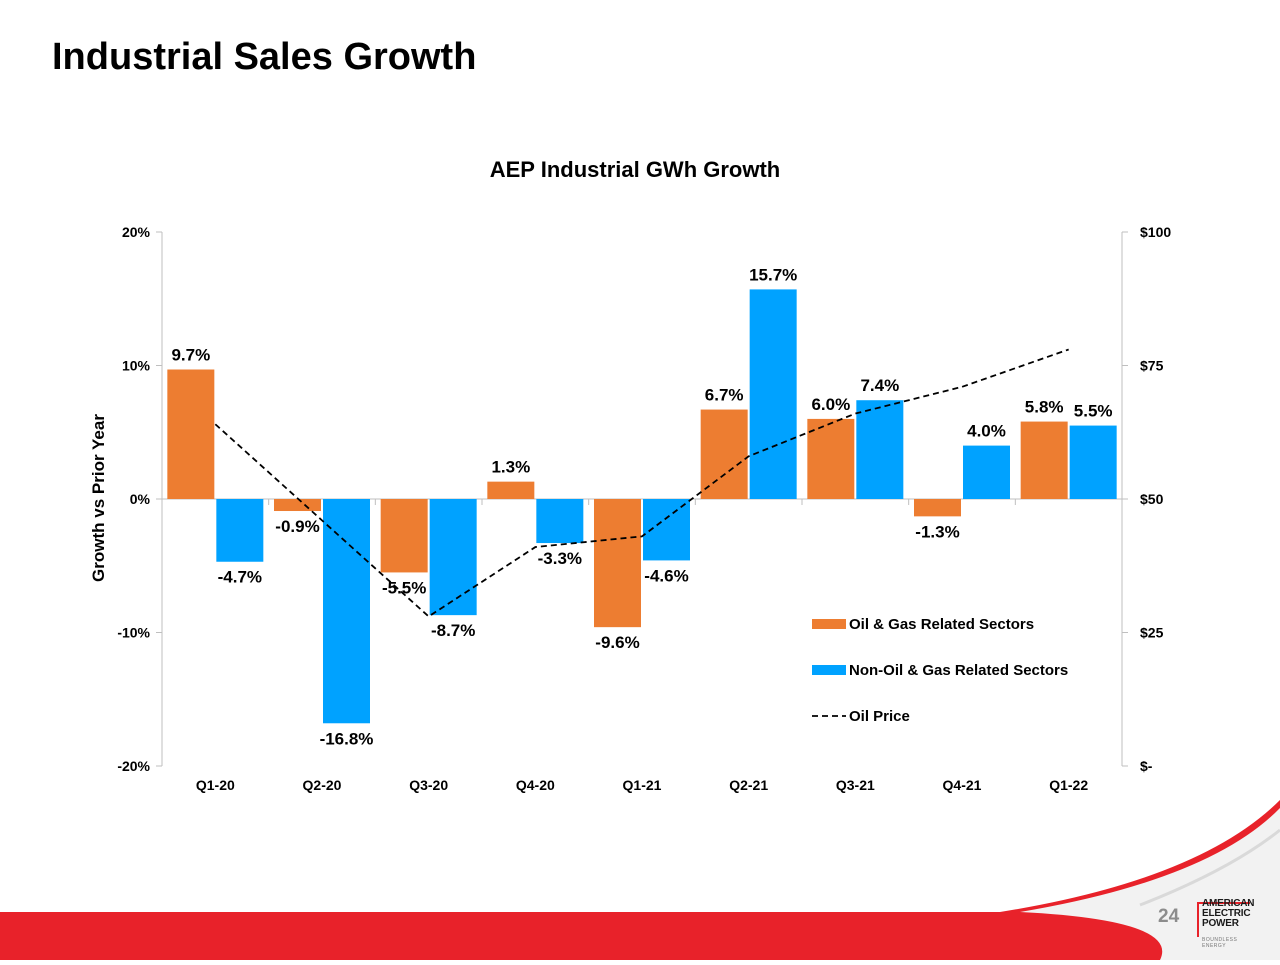 This screenshot has height=965, width=1280. What do you see at coordinates (1068, 785) in the screenshot?
I see `x-tick-label: Q1-22` at bounding box center [1068, 785].